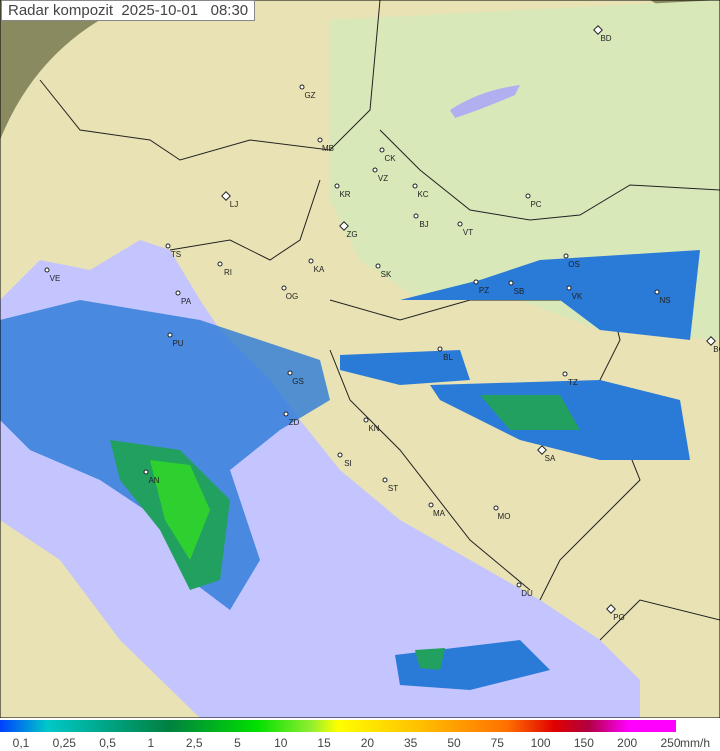  I want to click on city-label: GS, so click(298, 381).